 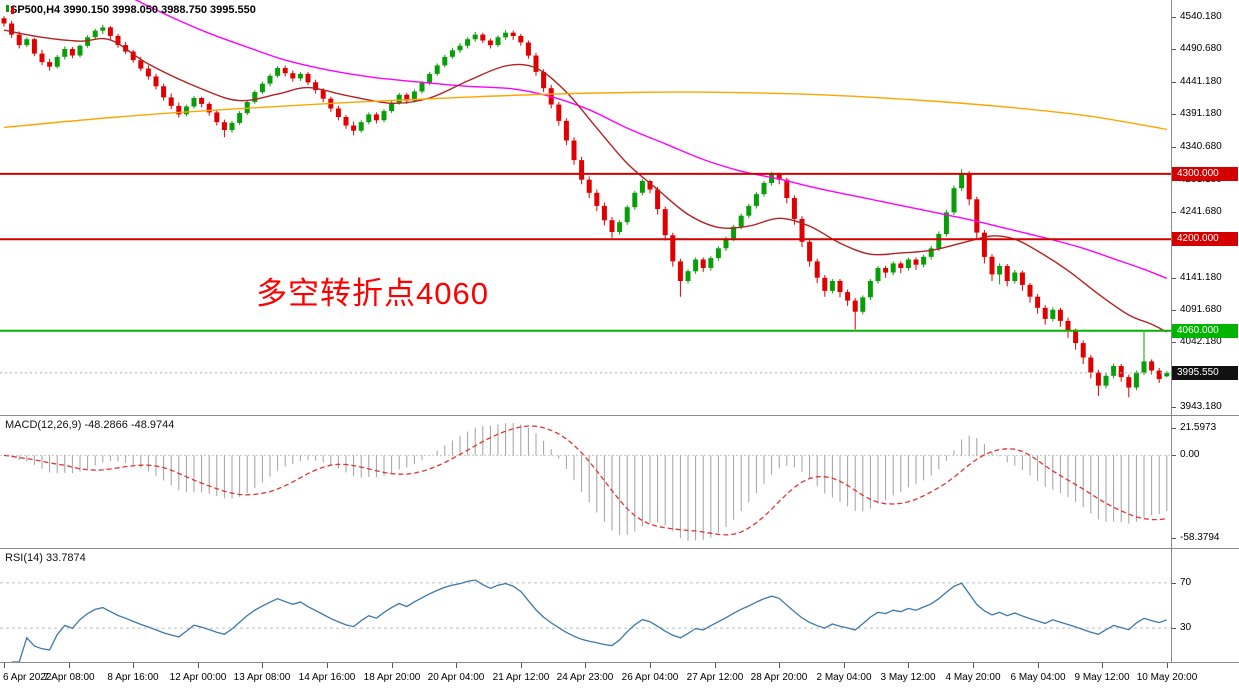 What do you see at coordinates (1186, 582) in the screenshot?
I see `rsi-tick-label: 70` at bounding box center [1186, 582].